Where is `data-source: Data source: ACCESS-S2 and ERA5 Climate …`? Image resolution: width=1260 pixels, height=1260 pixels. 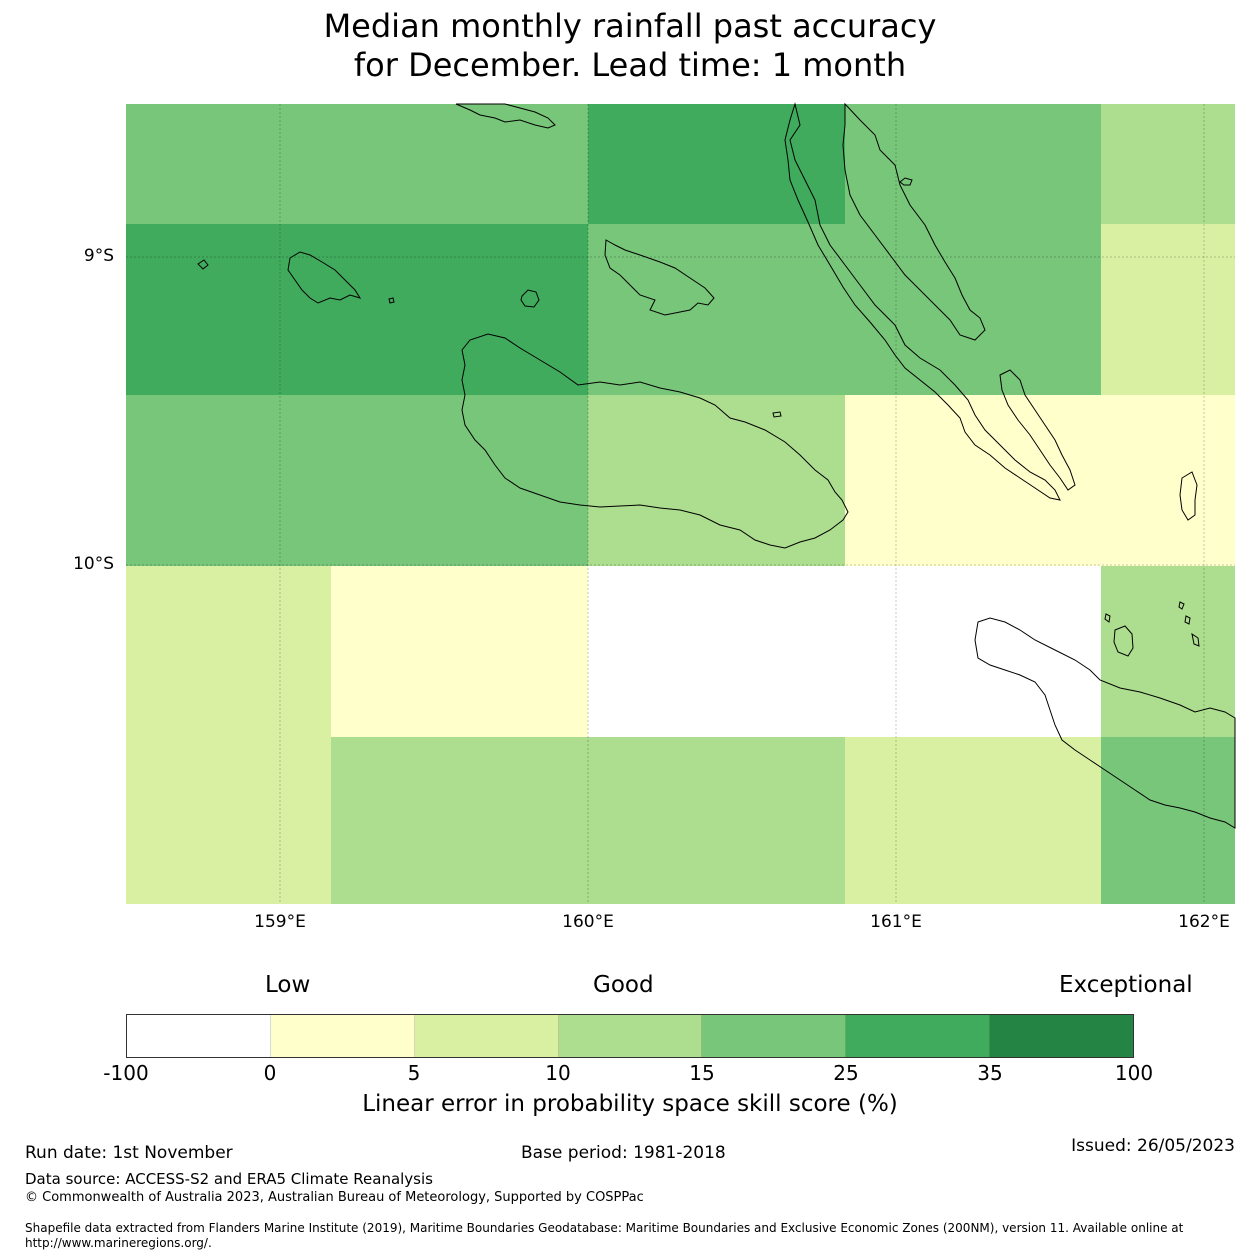
data-source: Data source: ACCESS-S2 and ERA5 Climate … is located at coordinates (229, 1179).